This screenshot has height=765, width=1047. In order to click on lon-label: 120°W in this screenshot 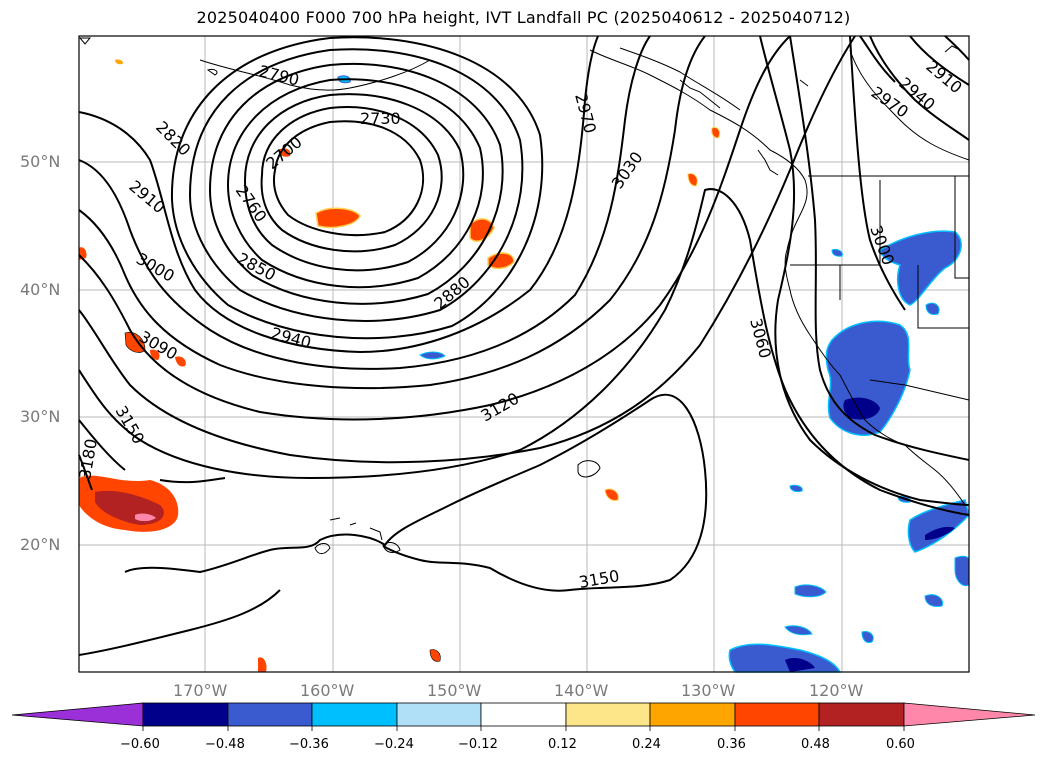, I will do `click(836, 690)`.